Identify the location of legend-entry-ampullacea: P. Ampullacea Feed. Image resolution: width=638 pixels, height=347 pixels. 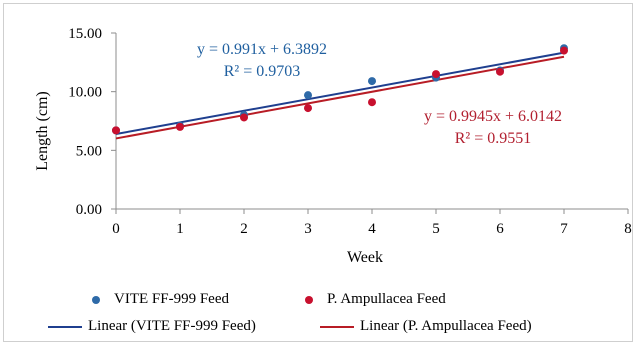
(375, 299).